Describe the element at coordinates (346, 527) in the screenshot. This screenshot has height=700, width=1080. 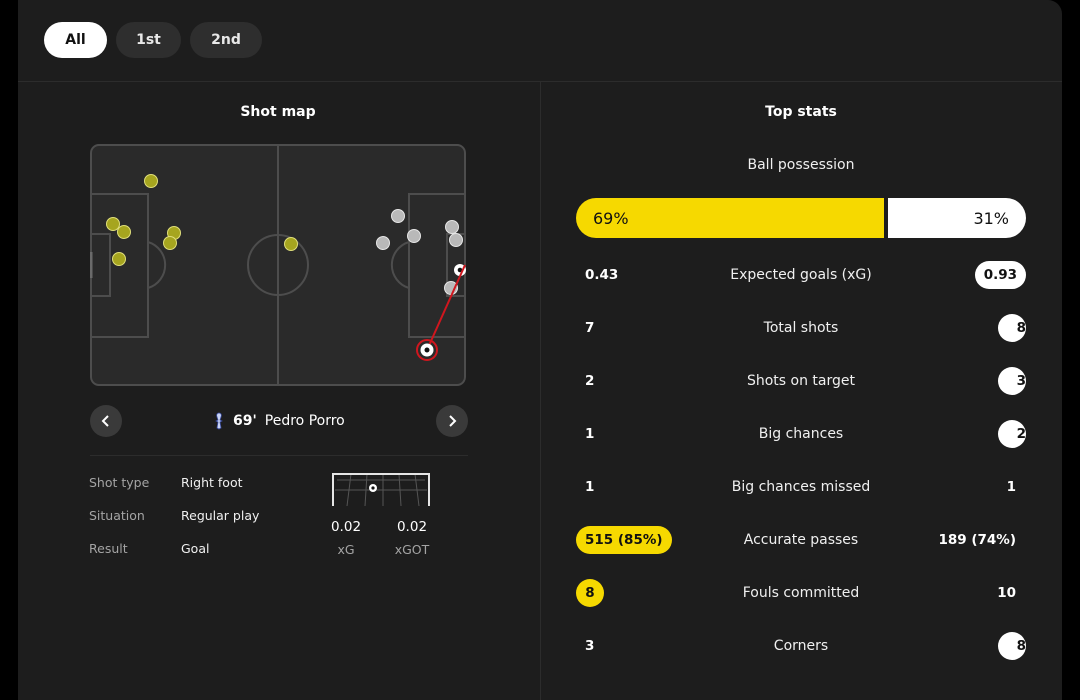
I see `xg-value: 0.02` at that location.